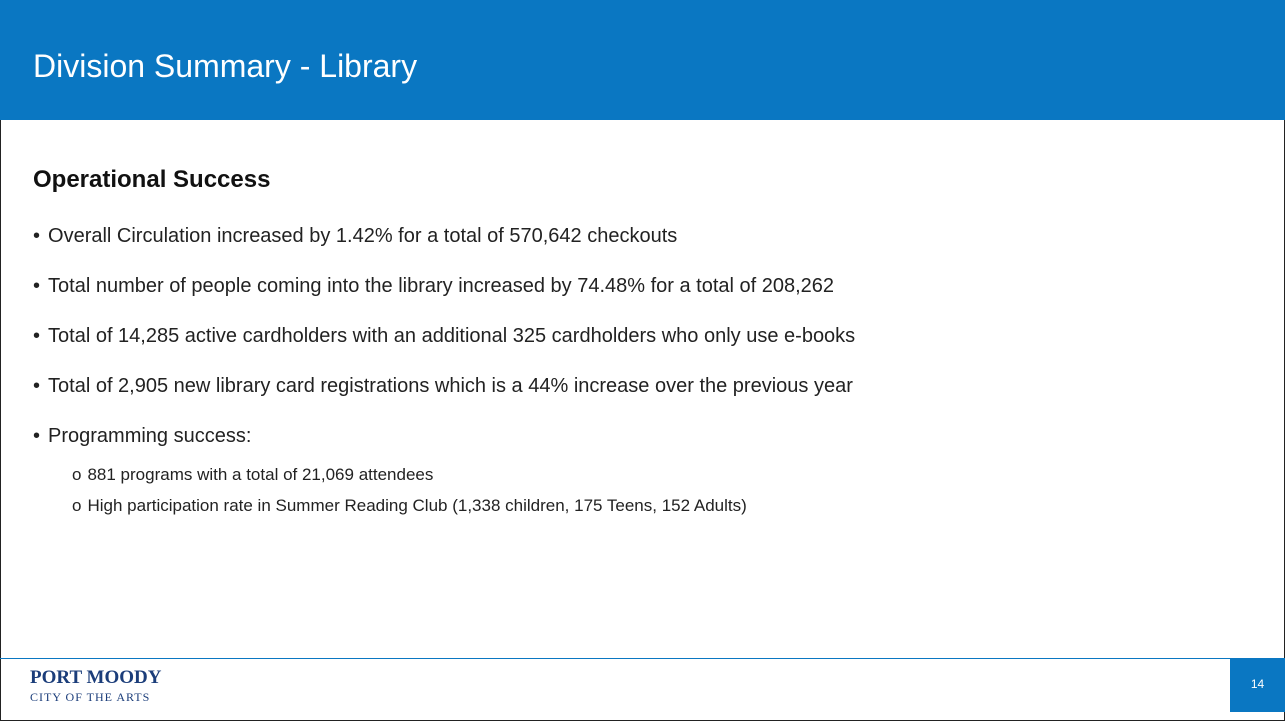 The image size is (1285, 721). Describe the element at coordinates (225, 66) in the screenshot. I see `title: Division Summary - Library` at that location.